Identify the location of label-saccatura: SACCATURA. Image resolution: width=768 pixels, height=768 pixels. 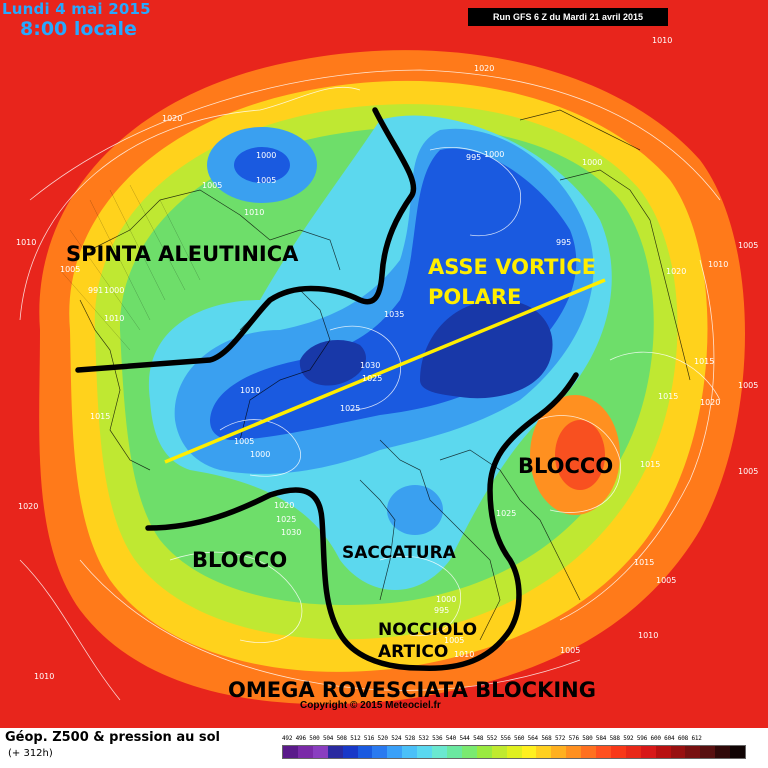
(399, 553).